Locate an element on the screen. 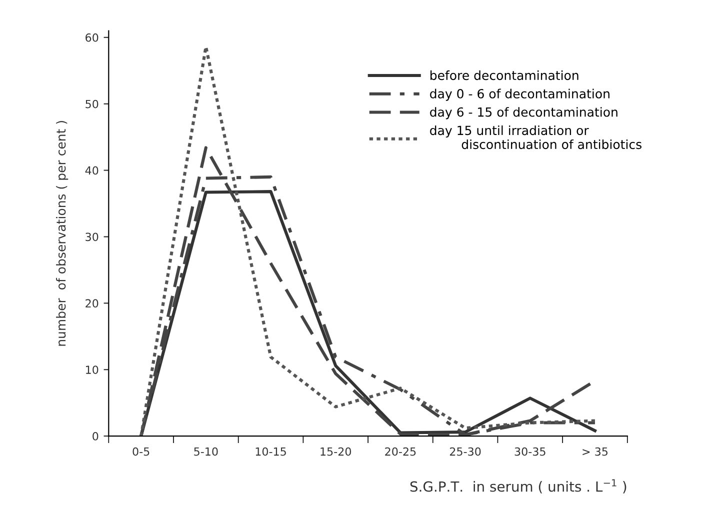  y-tick-label: 20 is located at coordinates (92, 303).